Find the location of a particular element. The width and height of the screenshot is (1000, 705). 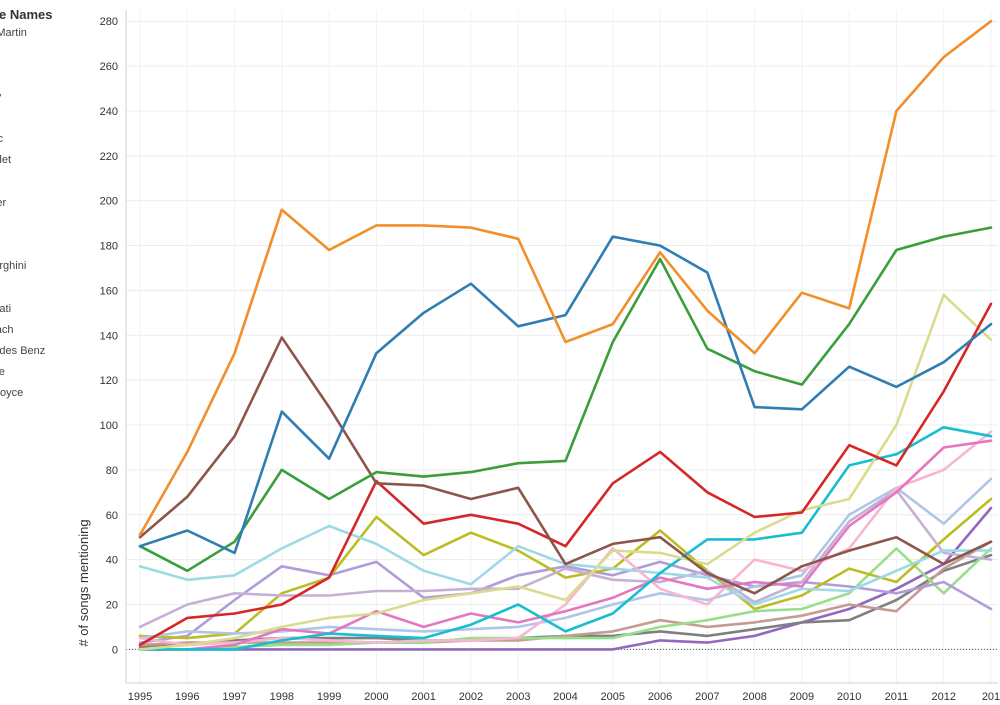

series-line-audi is located at coordinates (565, 602).